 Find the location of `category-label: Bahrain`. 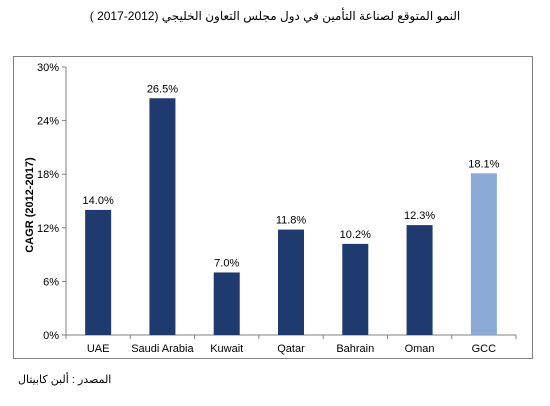

category-label: Bahrain is located at coordinates (355, 349).